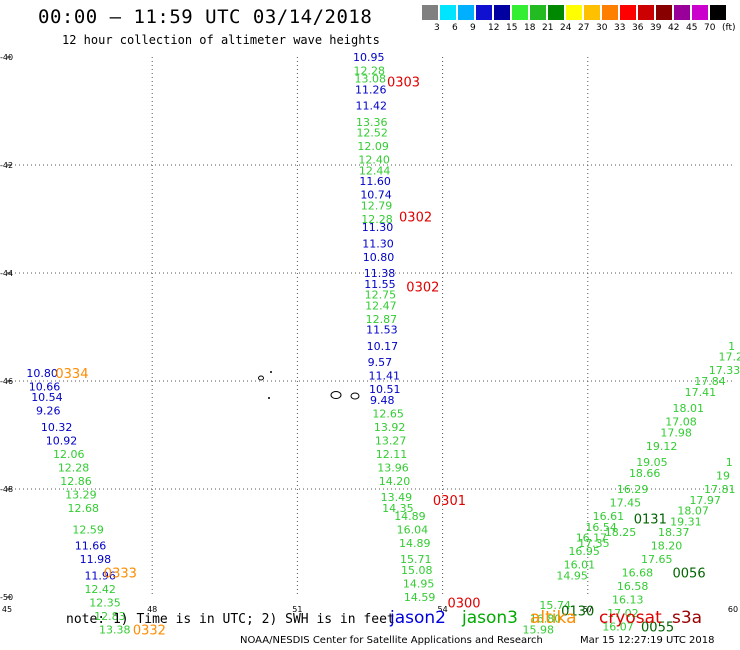 The height and width of the screenshot is (650, 740). I want to click on lat-label: -46, so click(6, 381).